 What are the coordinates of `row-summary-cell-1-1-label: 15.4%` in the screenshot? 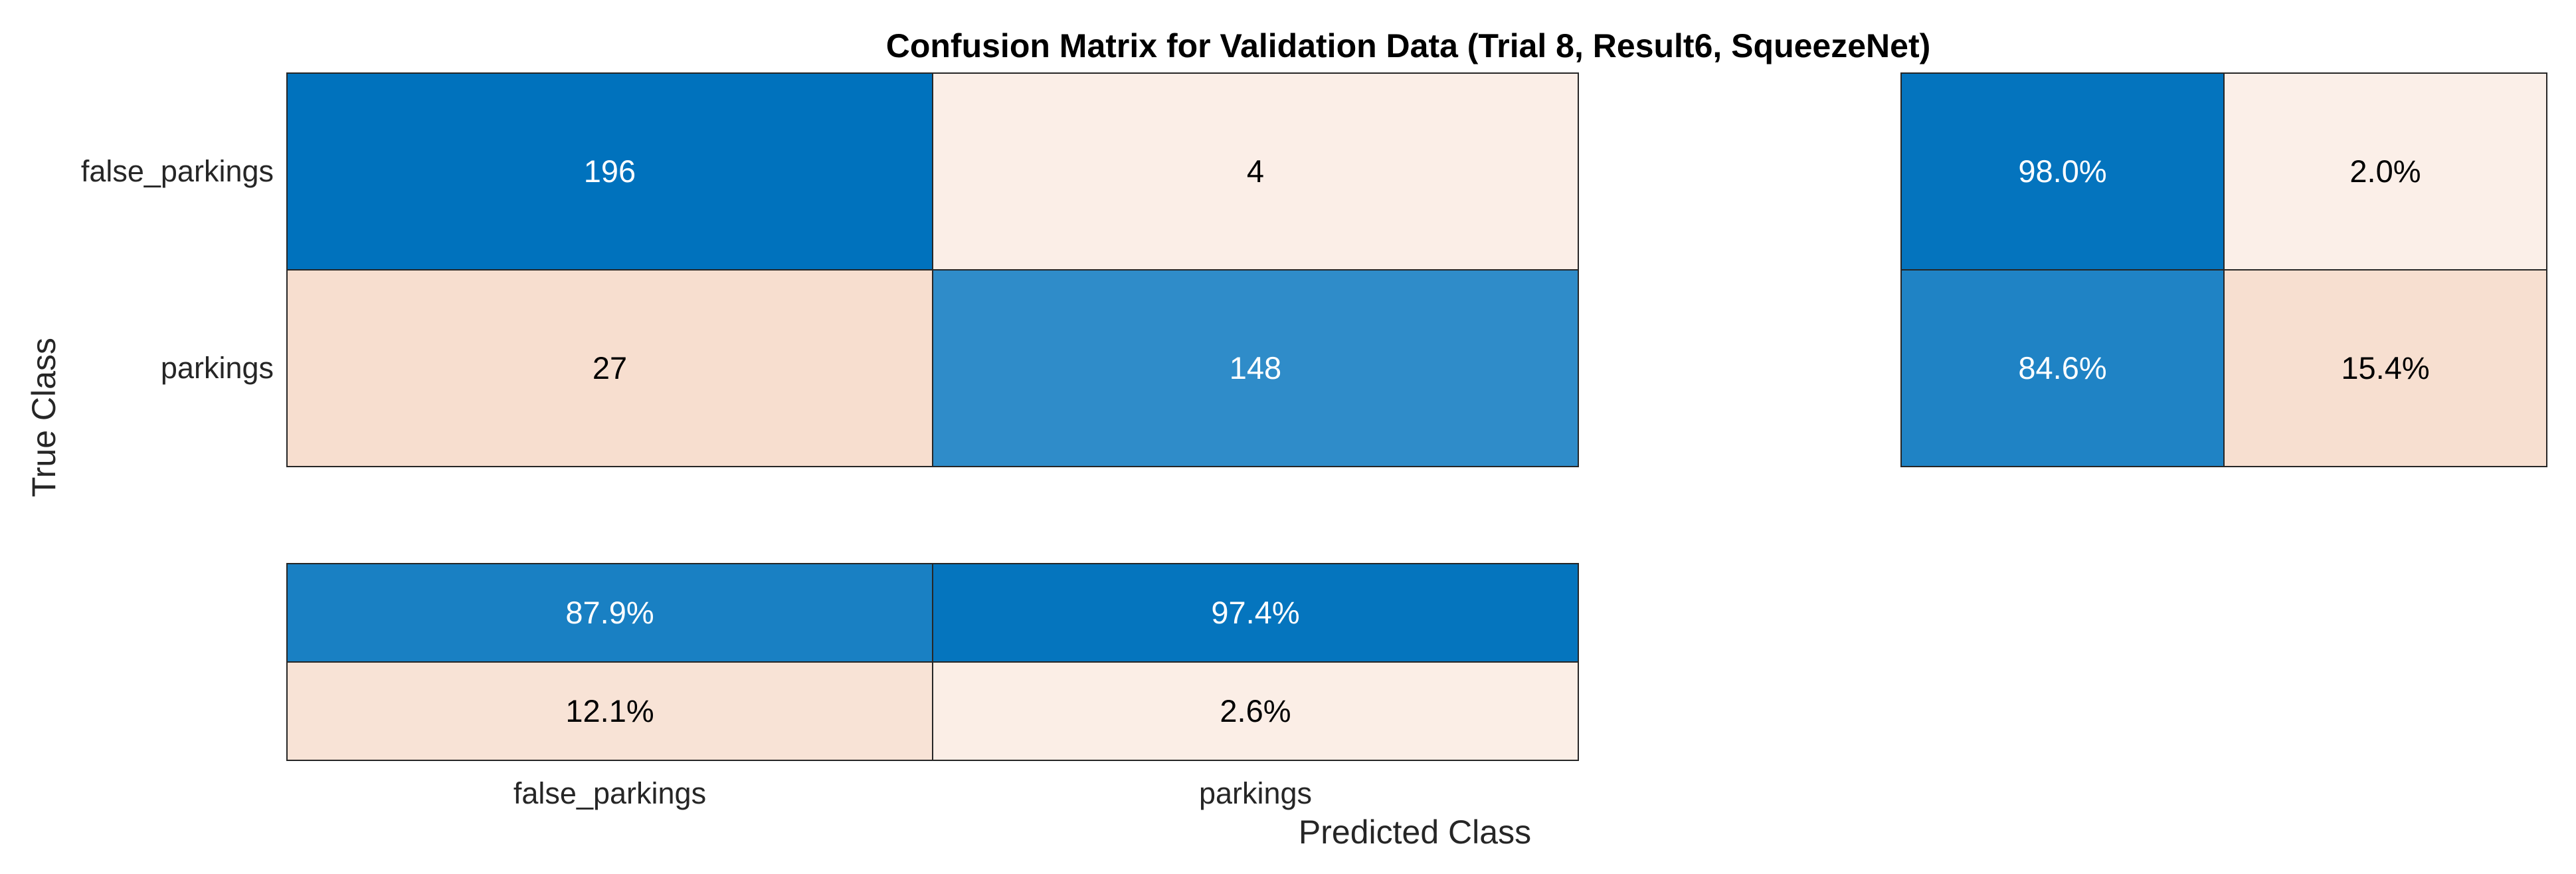 It's located at (2385, 367).